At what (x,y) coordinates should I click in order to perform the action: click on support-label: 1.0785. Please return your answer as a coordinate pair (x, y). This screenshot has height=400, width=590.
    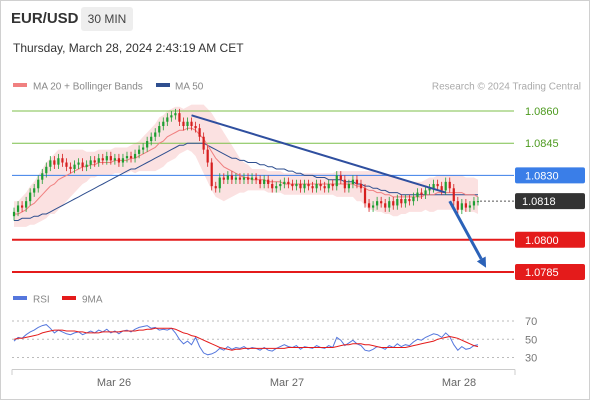
    Looking at the image, I should click on (542, 273).